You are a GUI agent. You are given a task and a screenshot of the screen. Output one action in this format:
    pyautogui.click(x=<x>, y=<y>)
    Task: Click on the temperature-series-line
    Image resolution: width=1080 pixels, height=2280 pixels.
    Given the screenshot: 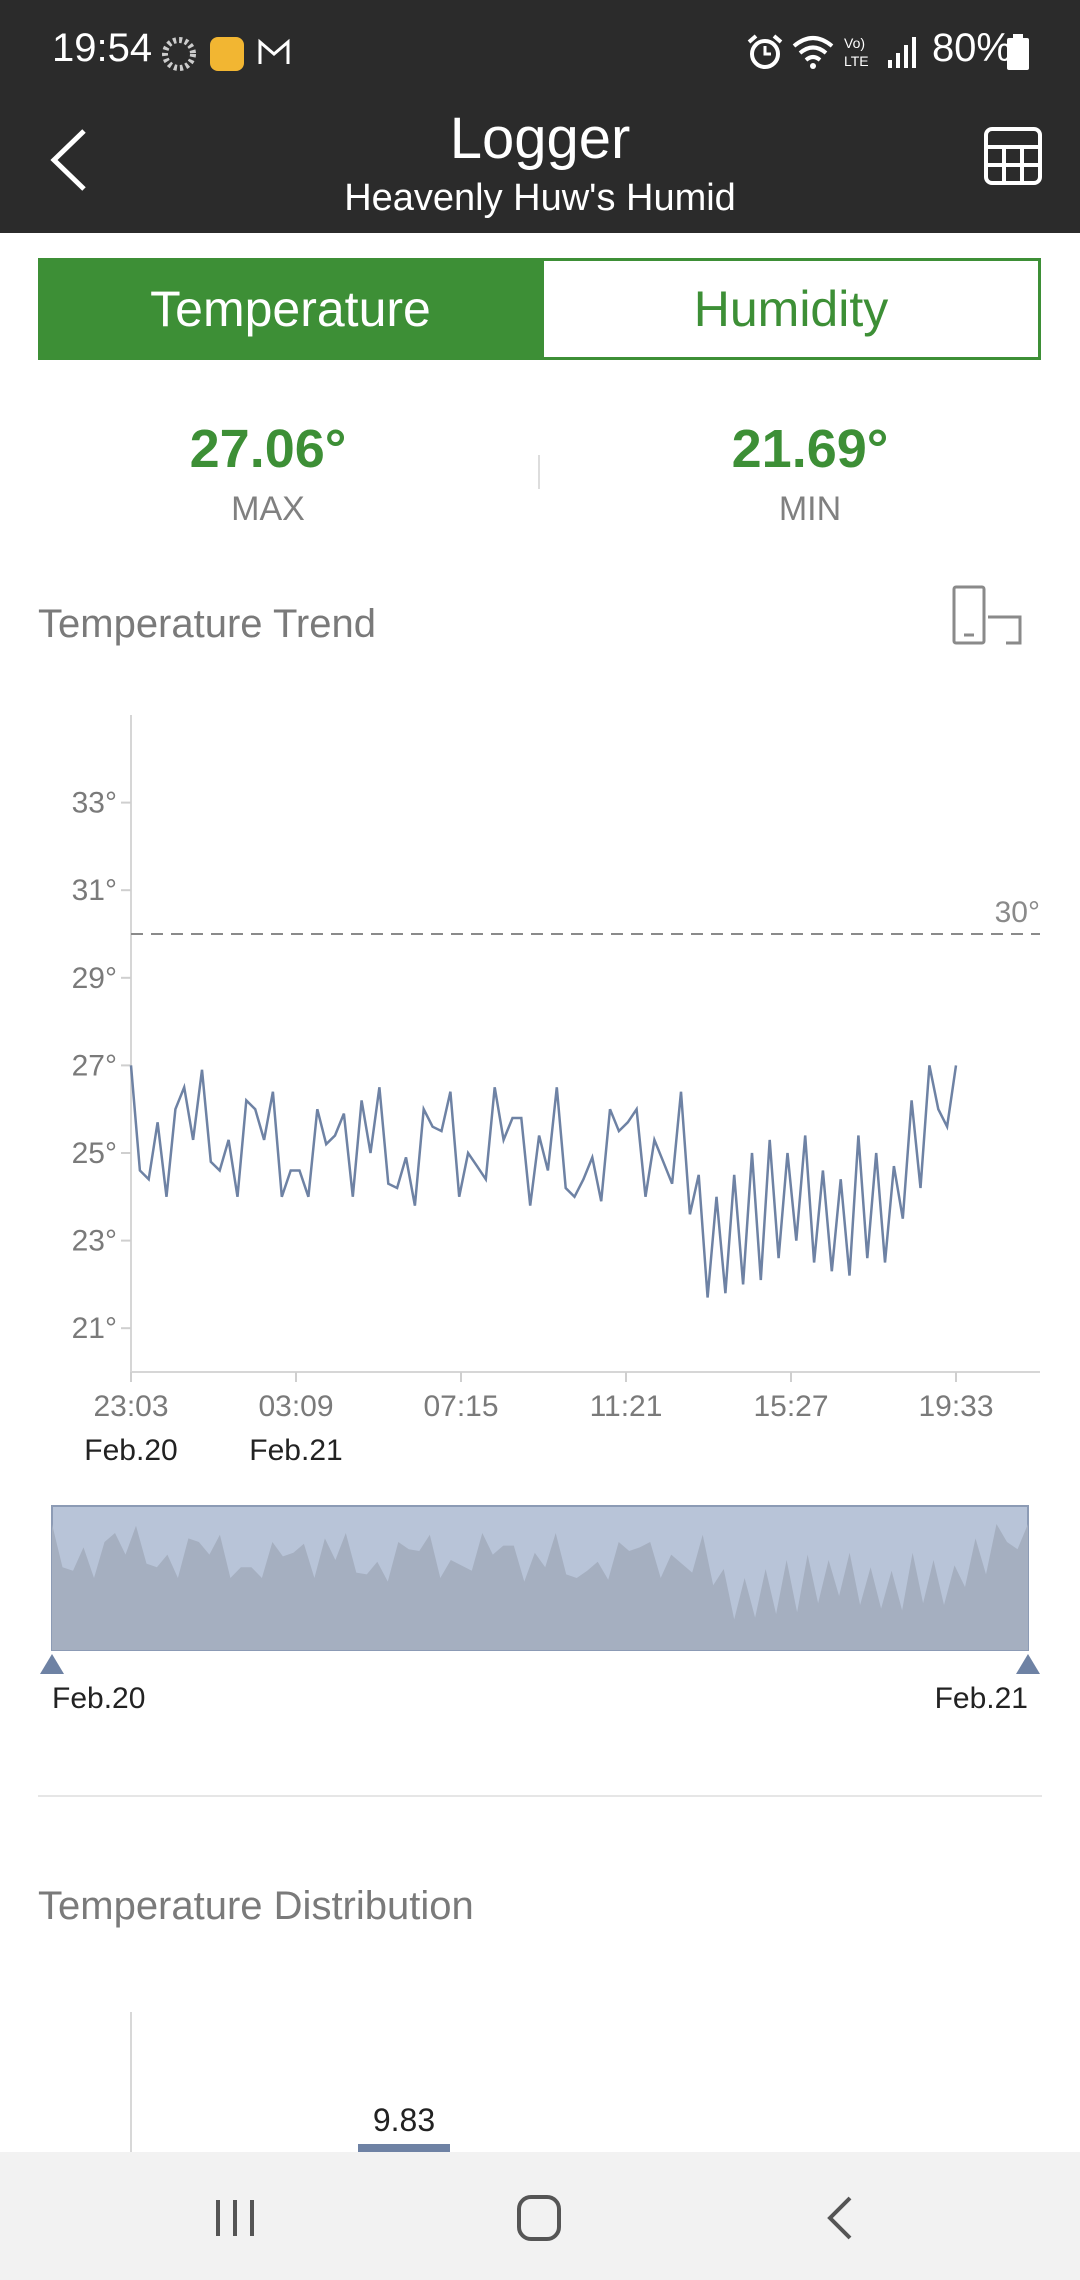 What is the action you would take?
    pyautogui.click(x=543, y=1181)
    